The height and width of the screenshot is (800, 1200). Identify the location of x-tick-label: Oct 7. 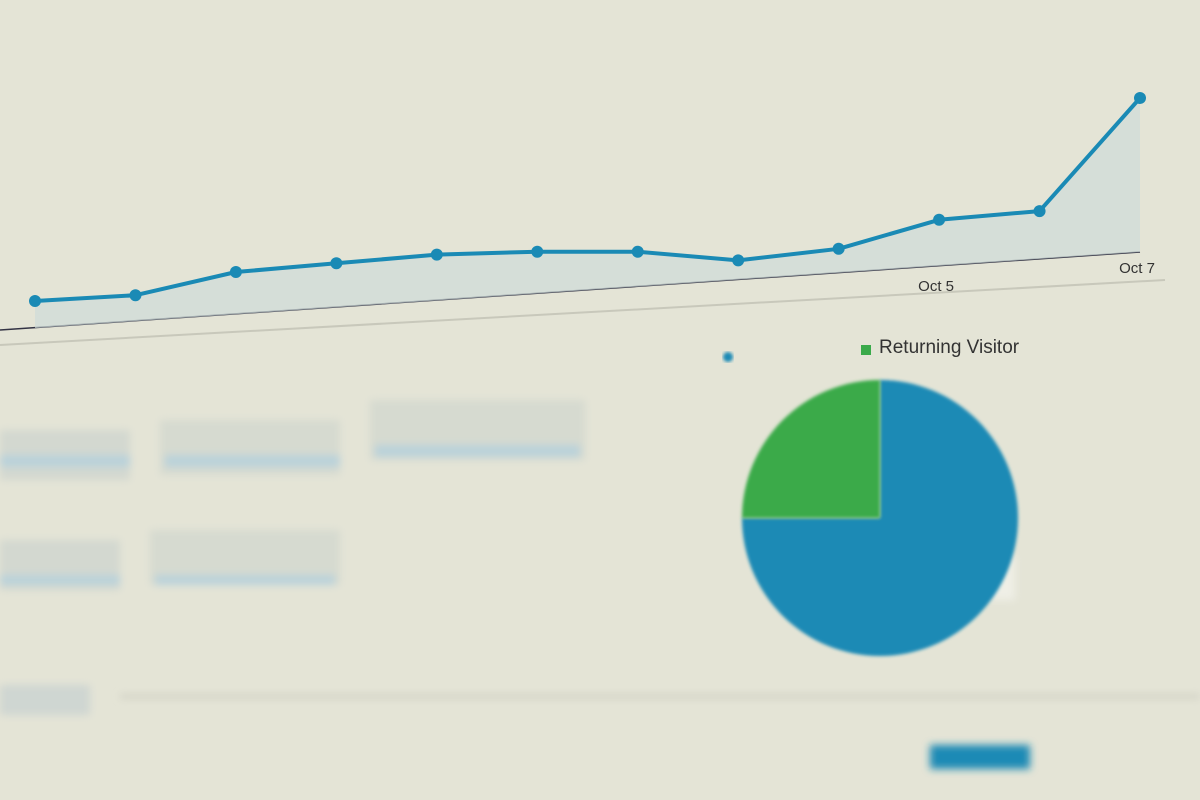
(1137, 268).